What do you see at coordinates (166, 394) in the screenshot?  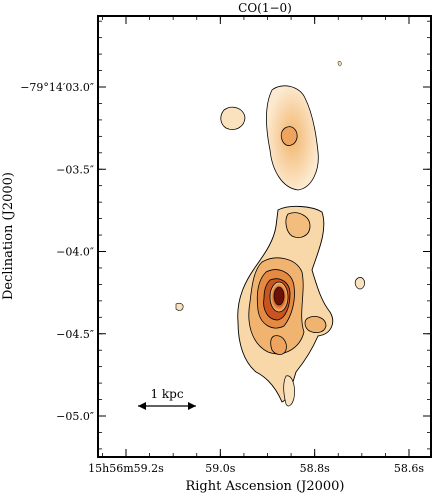 I see `scale-bar-label: 1 kpc` at bounding box center [166, 394].